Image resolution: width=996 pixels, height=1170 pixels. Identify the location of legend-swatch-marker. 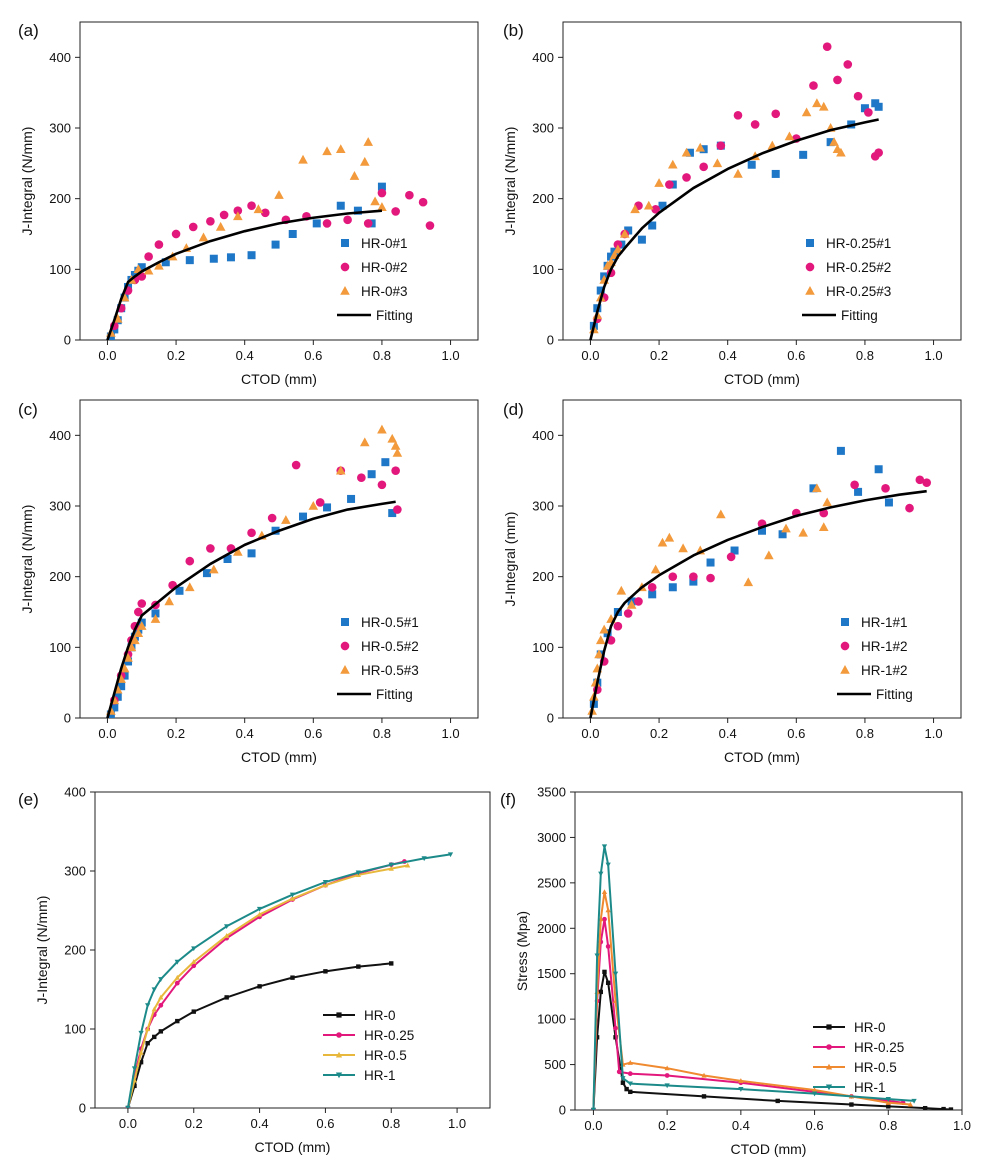
(339, 1015).